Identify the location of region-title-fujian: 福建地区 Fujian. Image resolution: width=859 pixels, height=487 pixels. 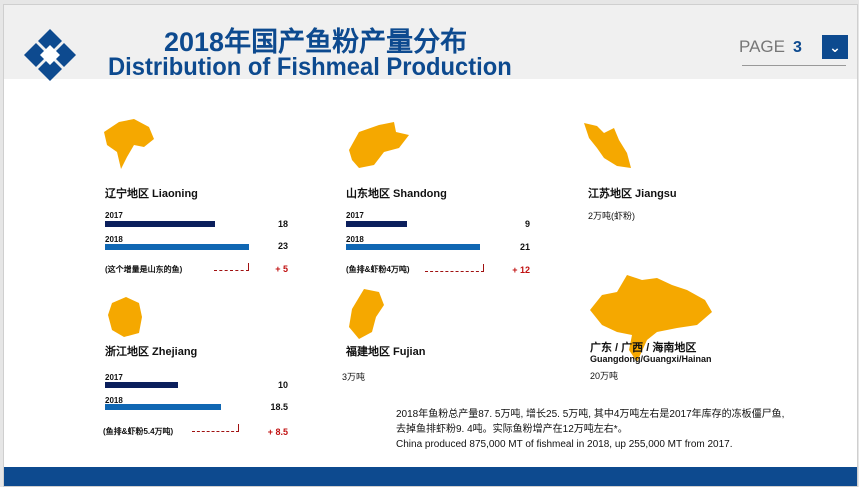
(386, 352).